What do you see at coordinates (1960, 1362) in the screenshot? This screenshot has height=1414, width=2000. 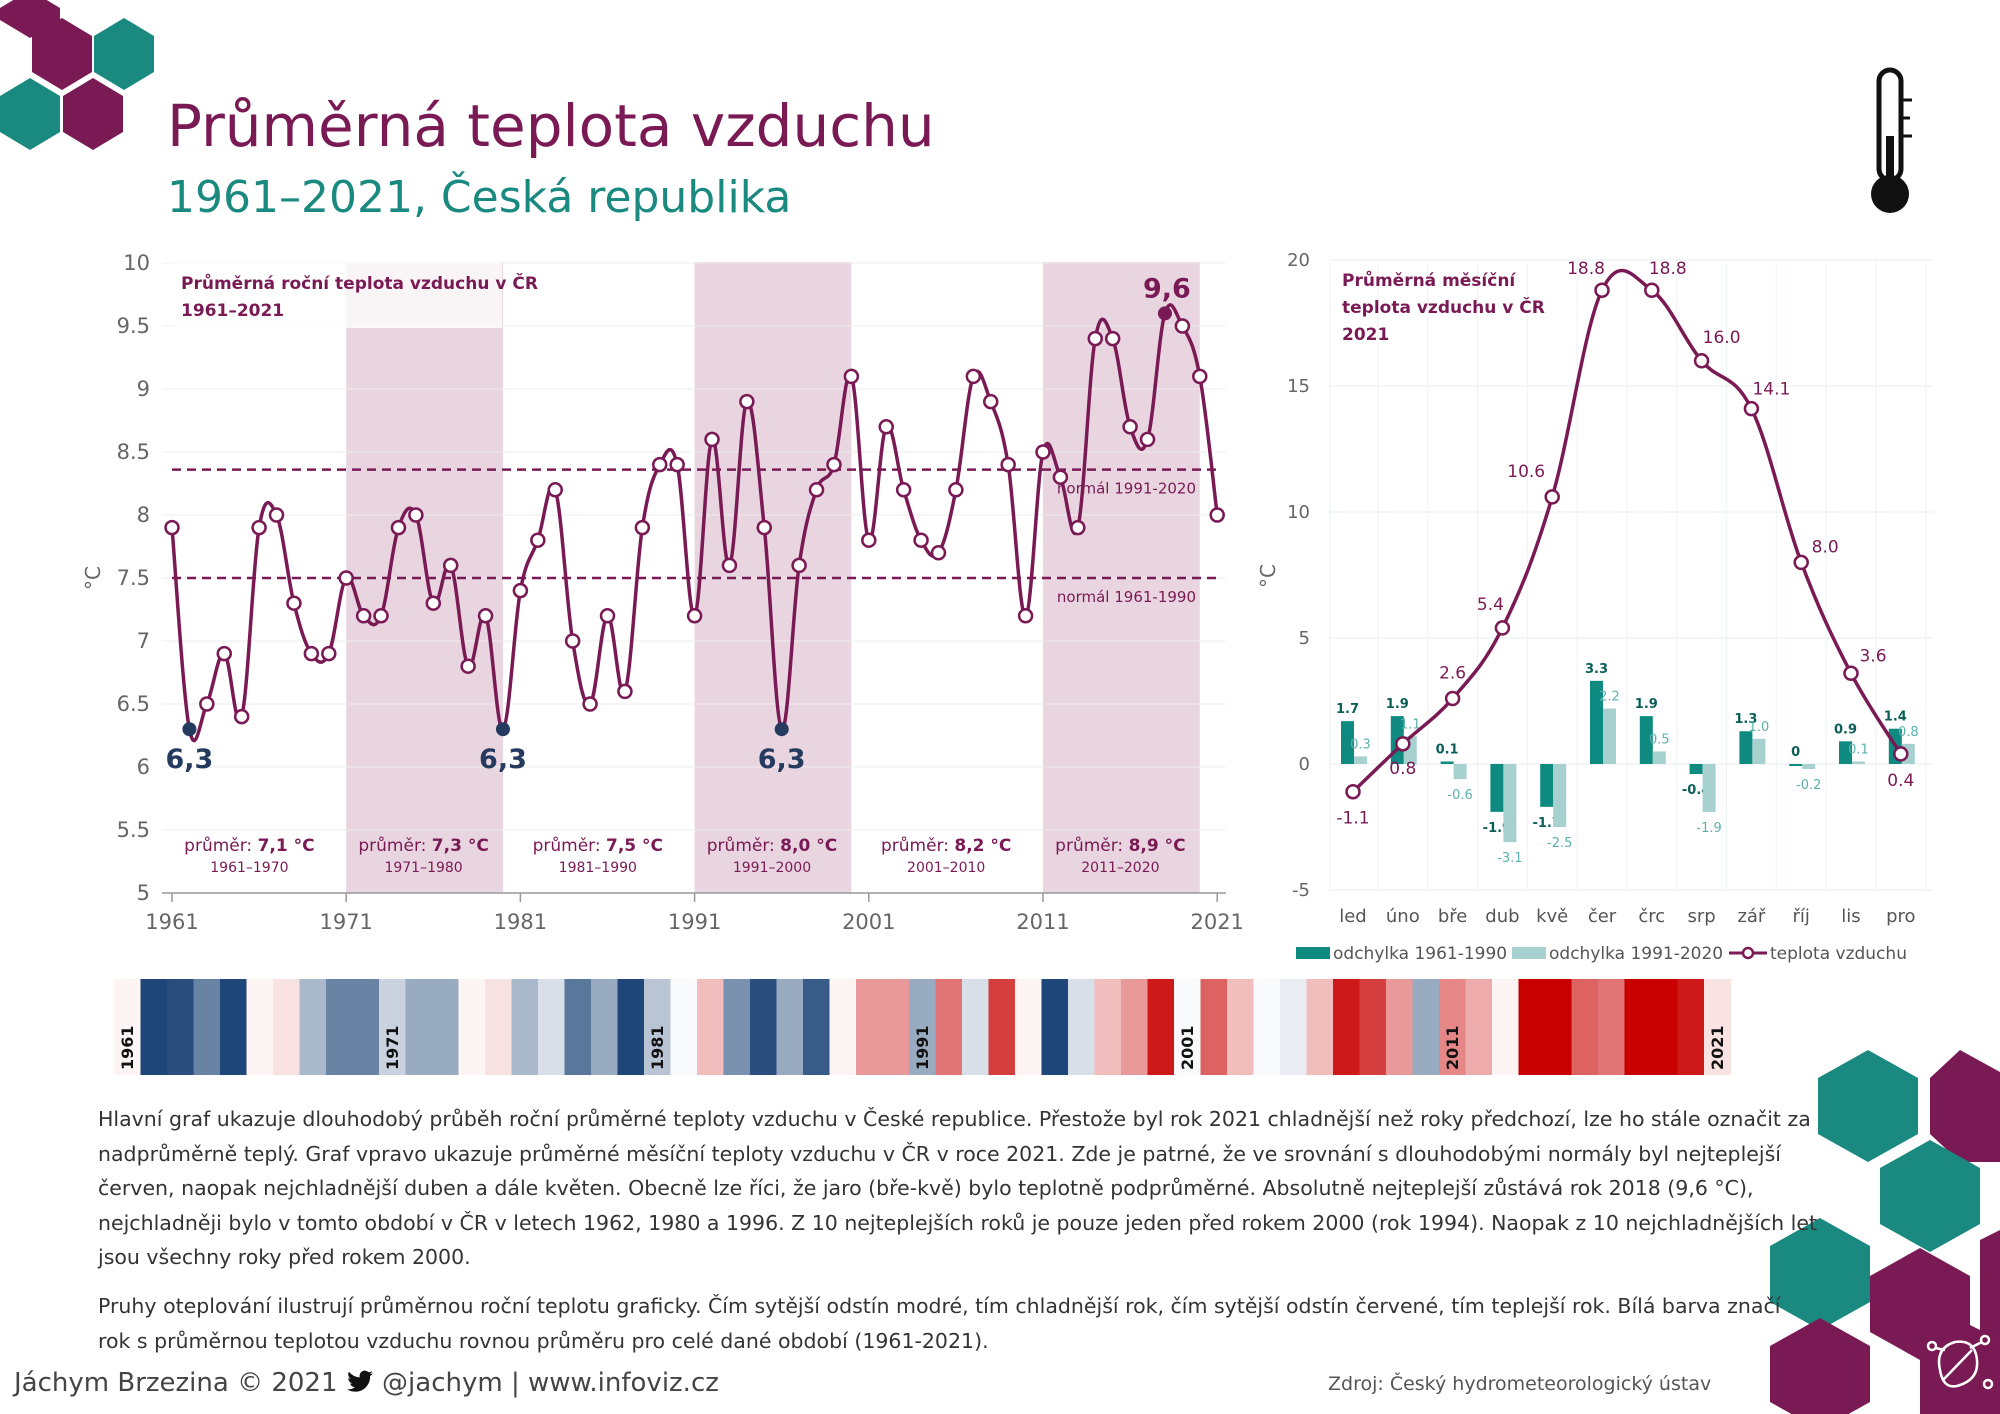 I see `brain-circuit-icon` at bounding box center [1960, 1362].